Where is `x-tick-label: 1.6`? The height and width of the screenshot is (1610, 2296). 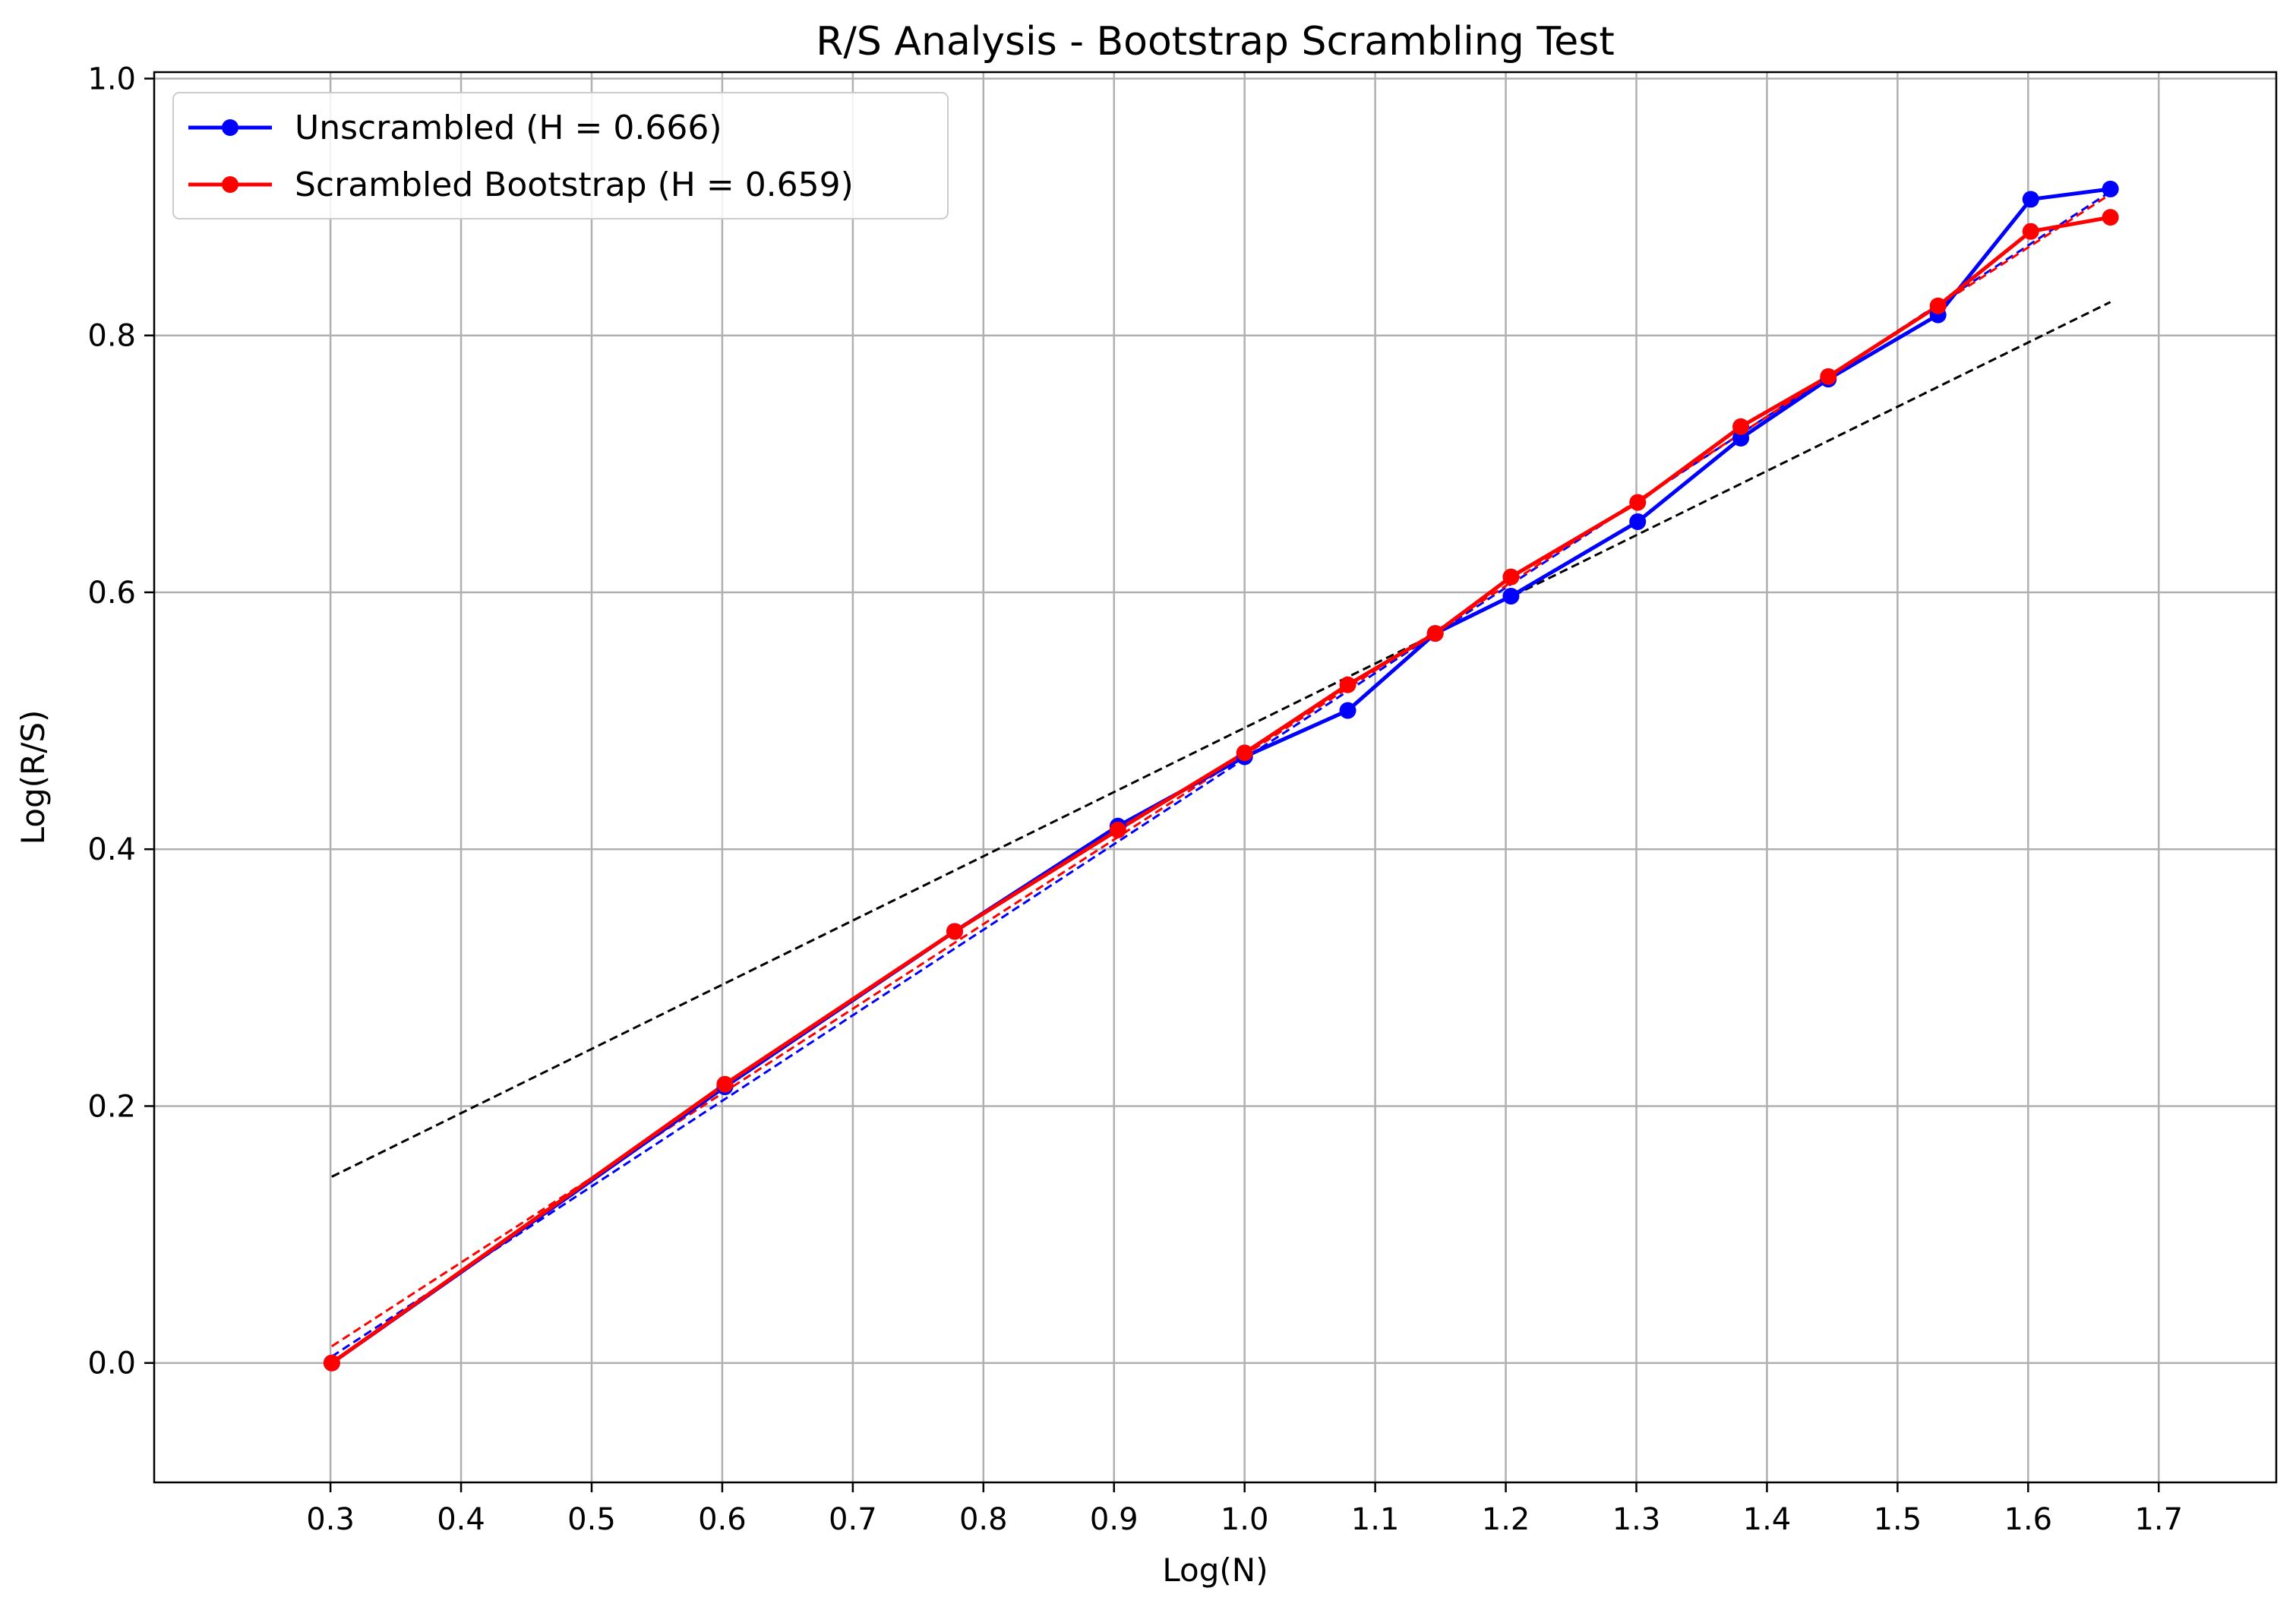 x-tick-label: 1.6 is located at coordinates (2028, 1519).